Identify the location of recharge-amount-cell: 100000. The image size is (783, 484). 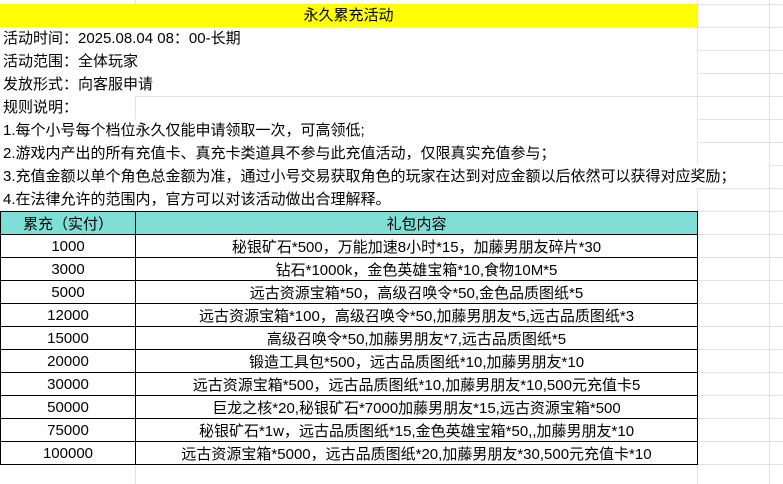
(68, 453).